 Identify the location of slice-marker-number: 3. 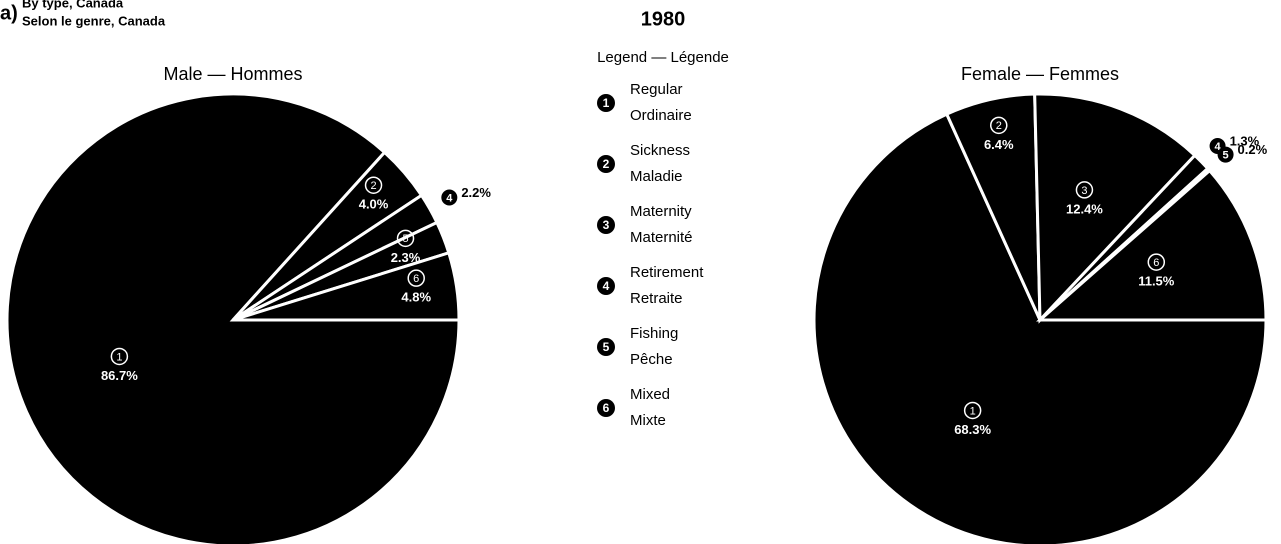
(1084, 191).